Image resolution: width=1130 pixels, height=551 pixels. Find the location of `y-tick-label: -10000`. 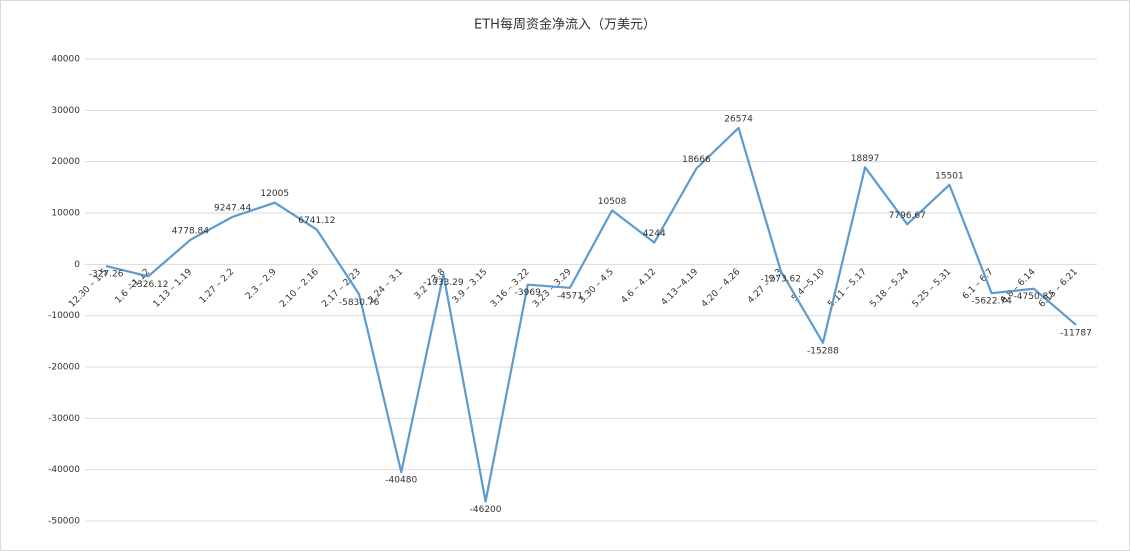

y-tick-label: -10000 is located at coordinates (64, 316).